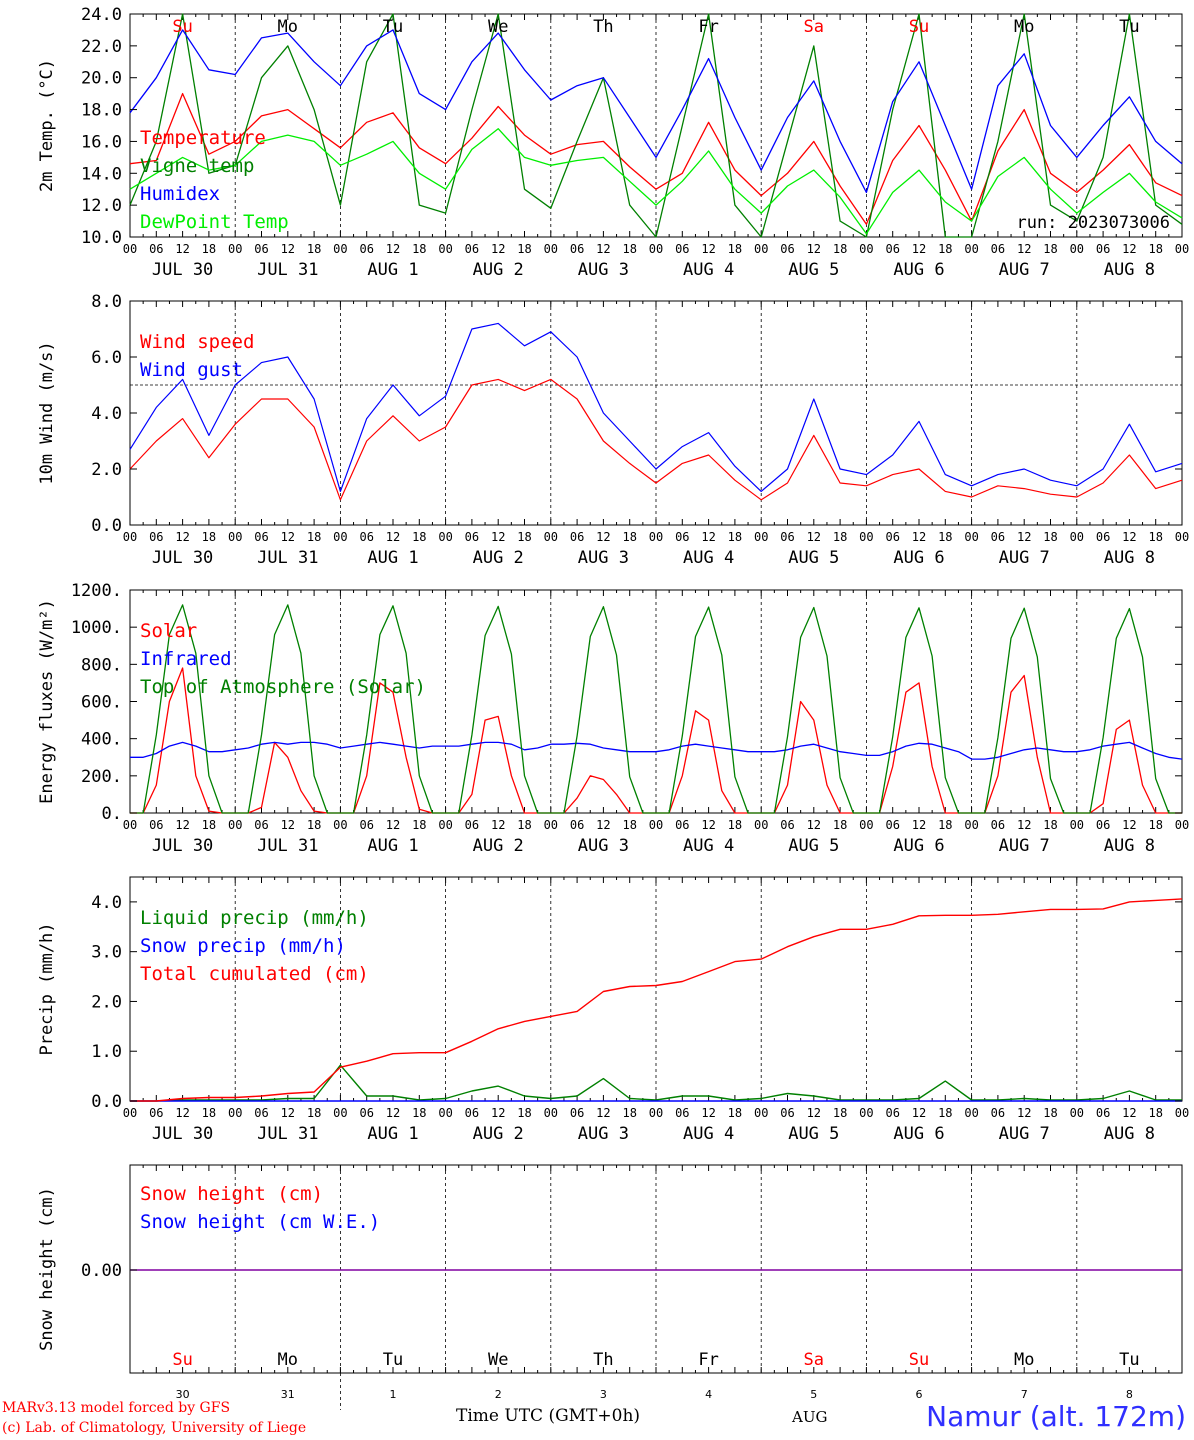  I want to click on legend-entry: Snow height (cm), so click(231, 1194).